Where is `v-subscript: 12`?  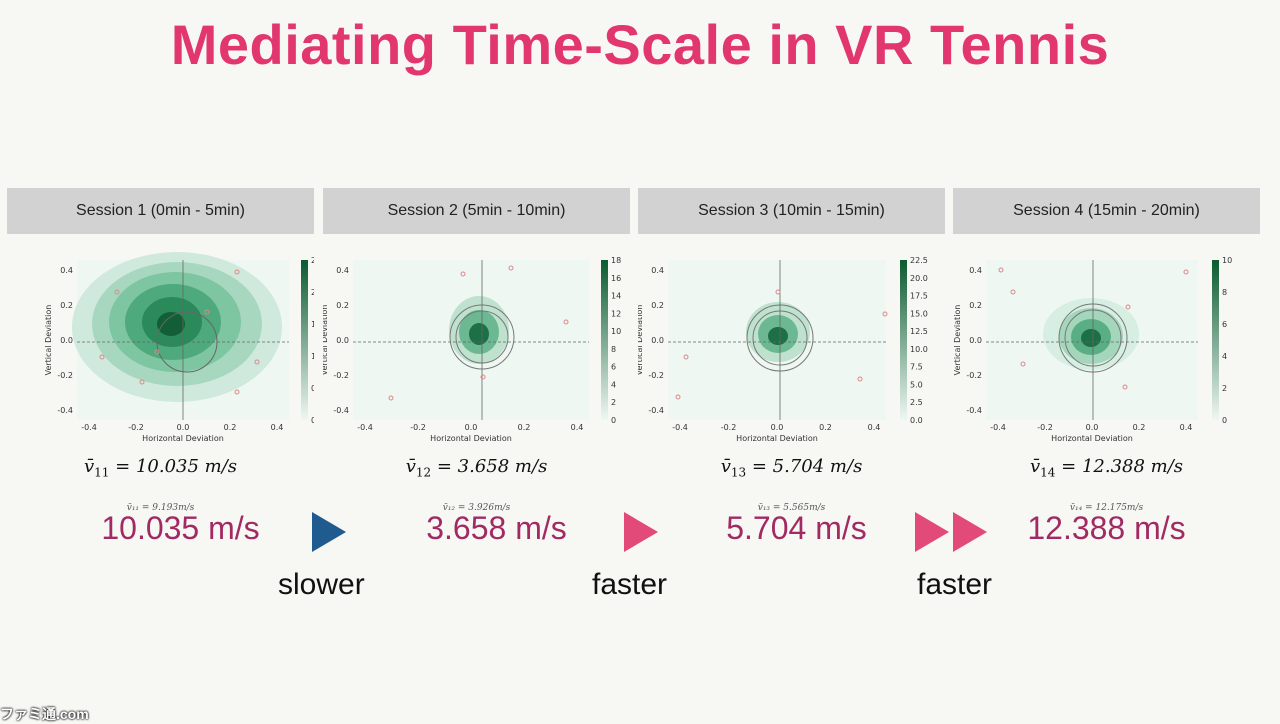
v-subscript: 12 is located at coordinates (423, 472).